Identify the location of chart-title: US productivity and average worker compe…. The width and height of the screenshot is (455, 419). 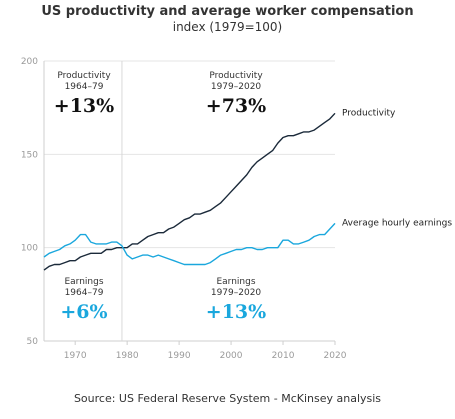
(227, 11).